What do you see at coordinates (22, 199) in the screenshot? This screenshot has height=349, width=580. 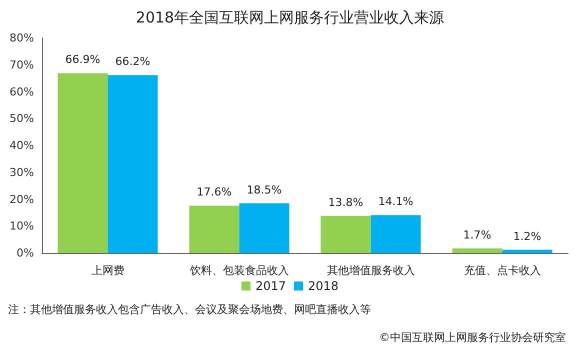 I see `y-tick-label: 20%` at bounding box center [22, 199].